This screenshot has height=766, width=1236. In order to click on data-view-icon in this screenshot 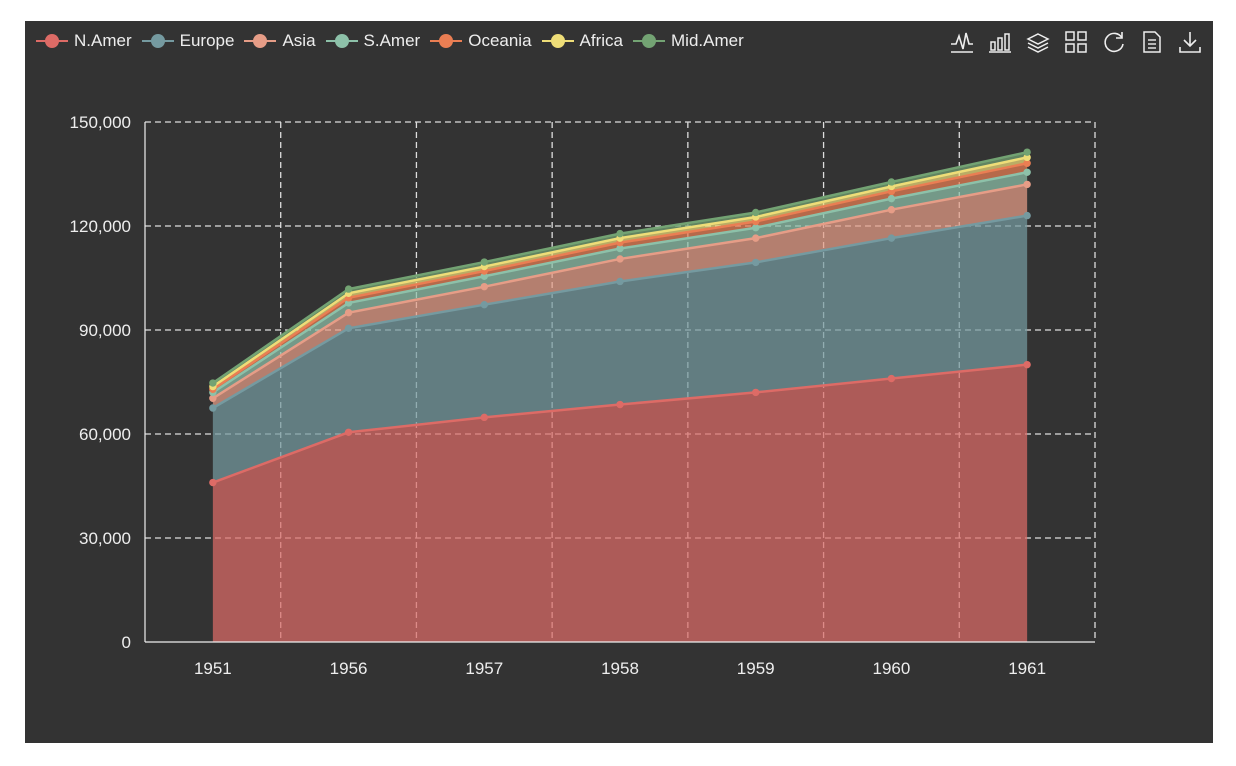, I will do `click(1152, 42)`.